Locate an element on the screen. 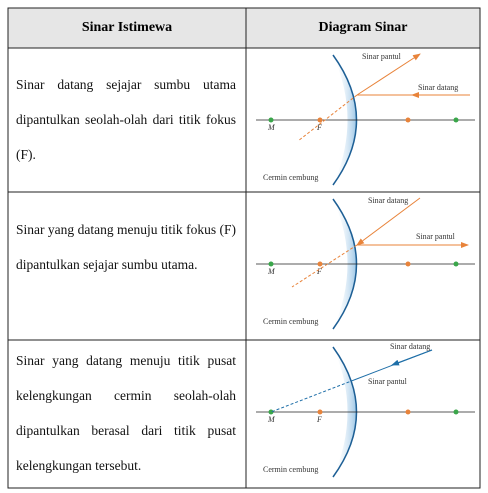 Image resolution: width=488 pixels, height=493 pixels. ray-out is located at coordinates (388, 74).